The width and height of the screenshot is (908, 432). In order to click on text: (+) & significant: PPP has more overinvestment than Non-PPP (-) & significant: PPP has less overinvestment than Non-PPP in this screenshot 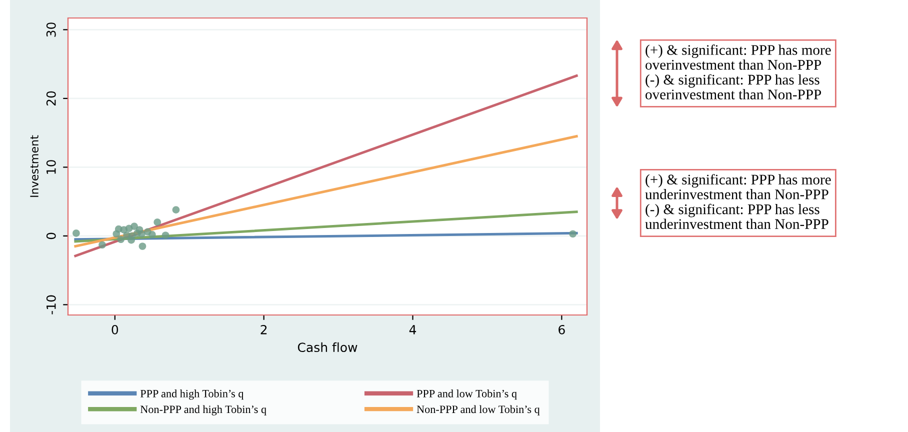, I will do `click(738, 72)`.